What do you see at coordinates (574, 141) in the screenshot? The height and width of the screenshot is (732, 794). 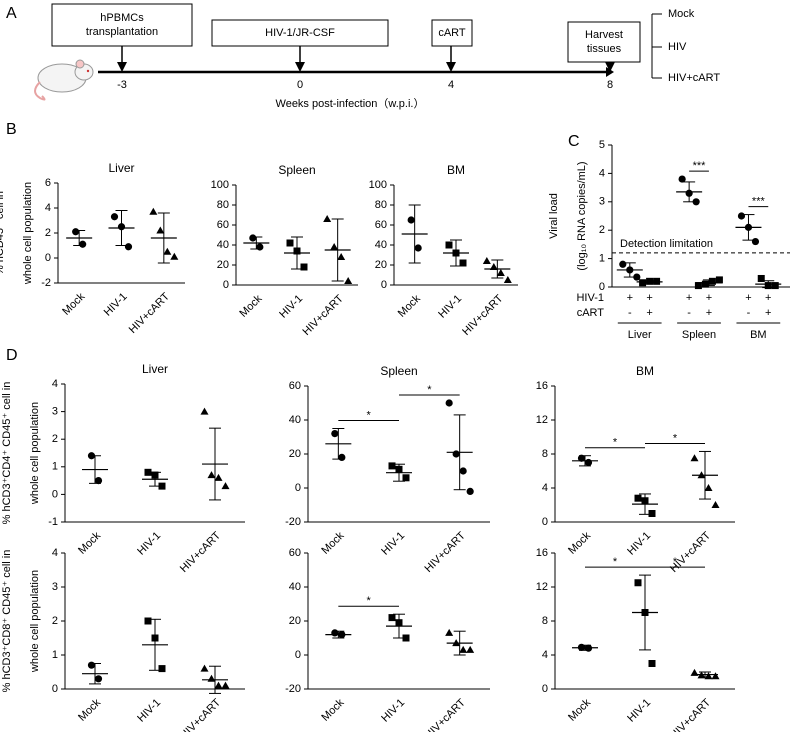 I see `panel-label: C` at bounding box center [574, 141].